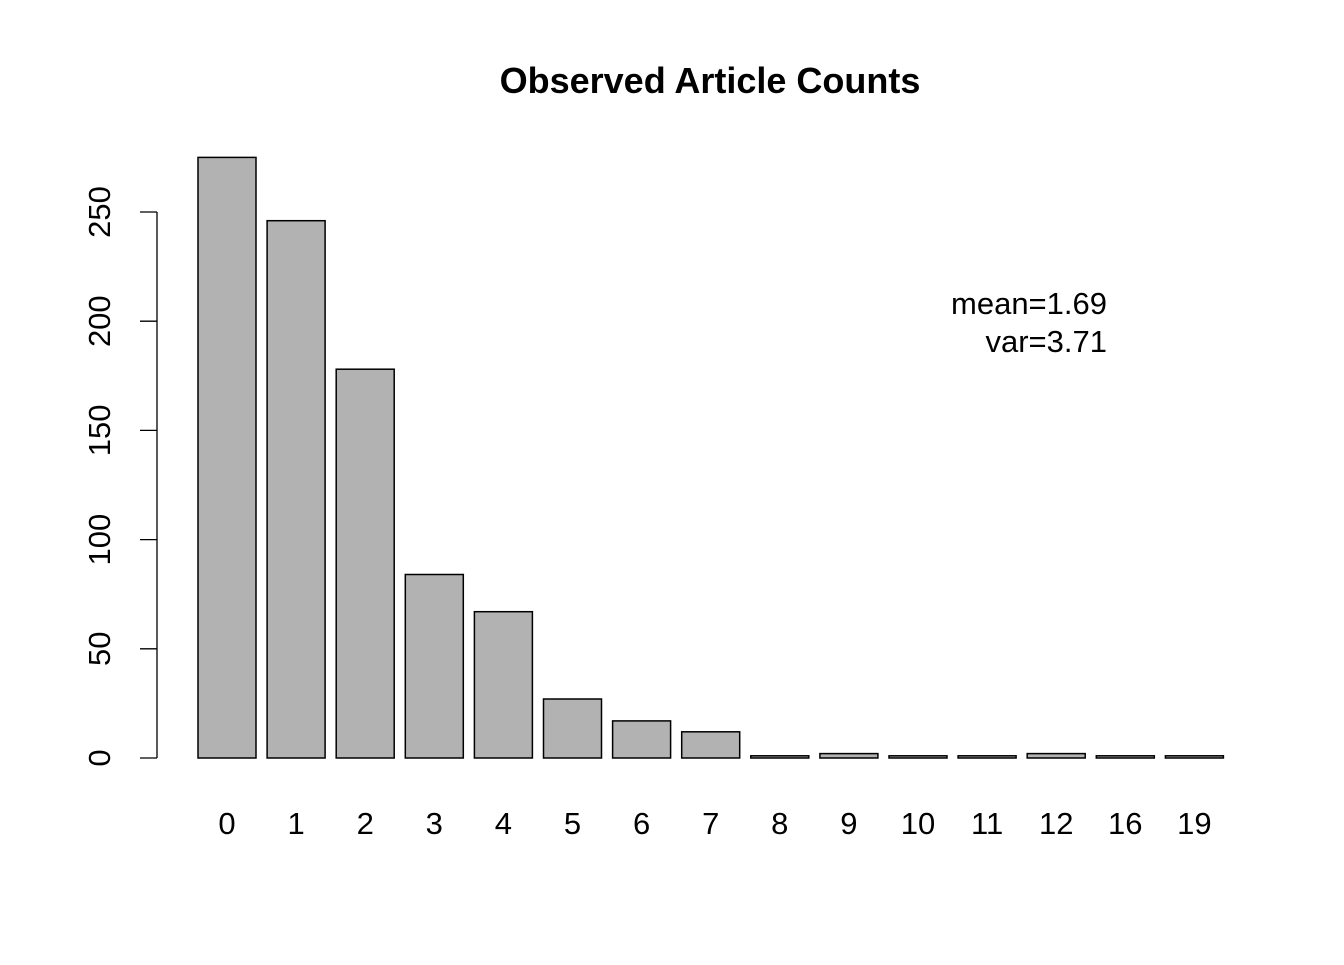  Describe the element at coordinates (434, 823) in the screenshot. I see `x-tick-label: 3` at that location.